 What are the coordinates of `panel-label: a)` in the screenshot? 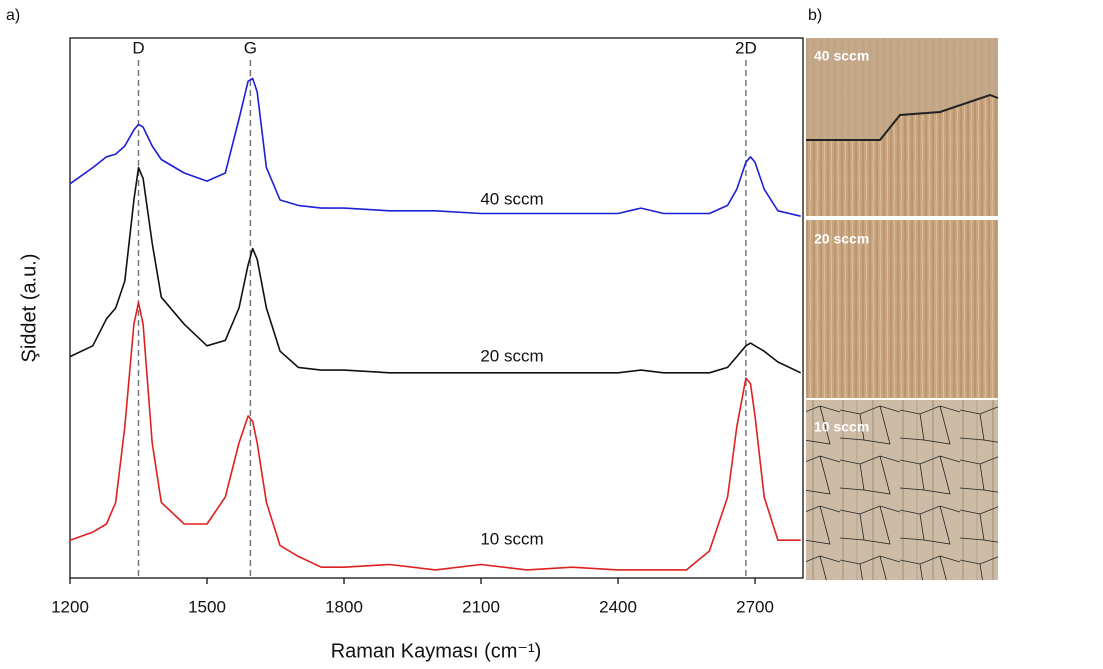 It's located at (13, 15).